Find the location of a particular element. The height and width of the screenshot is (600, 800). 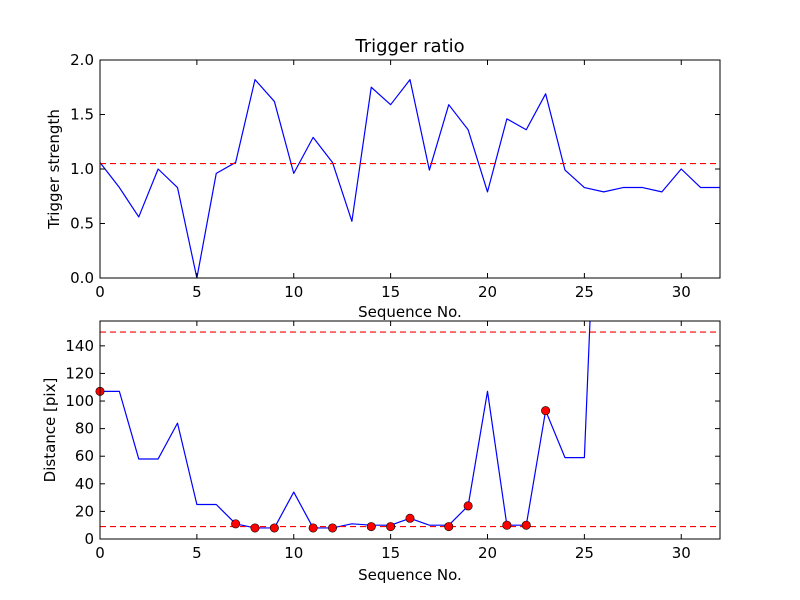

y-tick-label: 0.0 is located at coordinates (82, 278).